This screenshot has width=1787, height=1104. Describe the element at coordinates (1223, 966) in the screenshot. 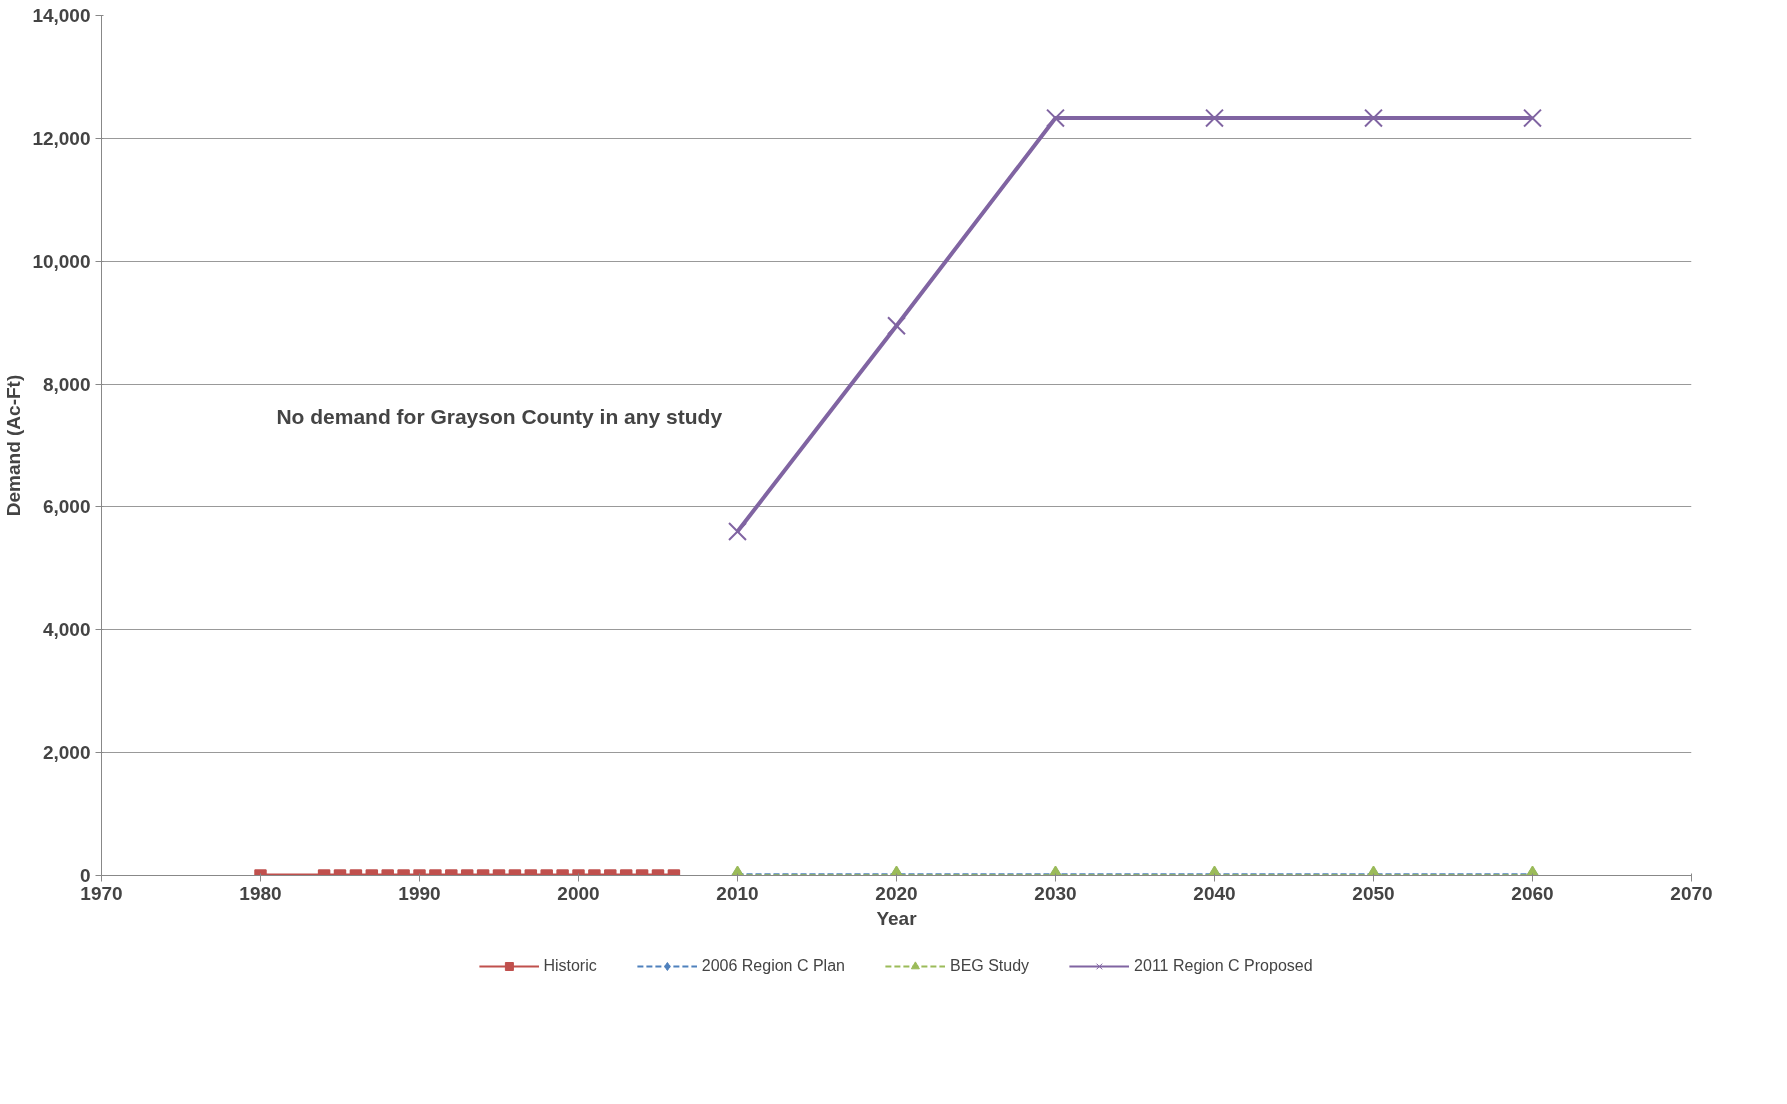

I see `legend-label: 2011 Region C Proposed` at that location.